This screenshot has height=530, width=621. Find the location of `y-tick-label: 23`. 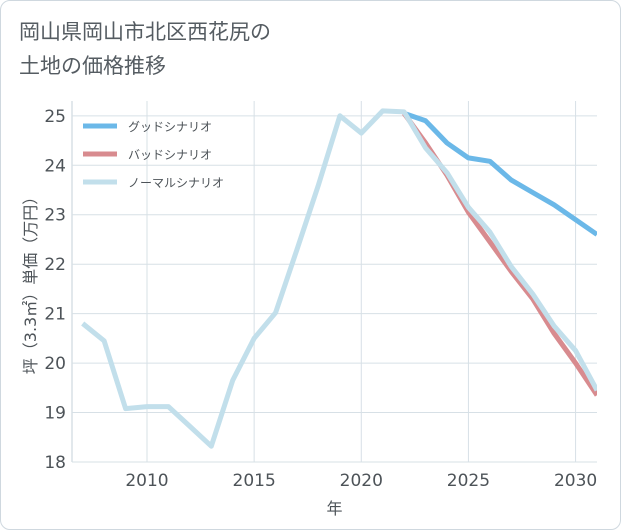

y-tick-label: 23 is located at coordinates (55, 216).